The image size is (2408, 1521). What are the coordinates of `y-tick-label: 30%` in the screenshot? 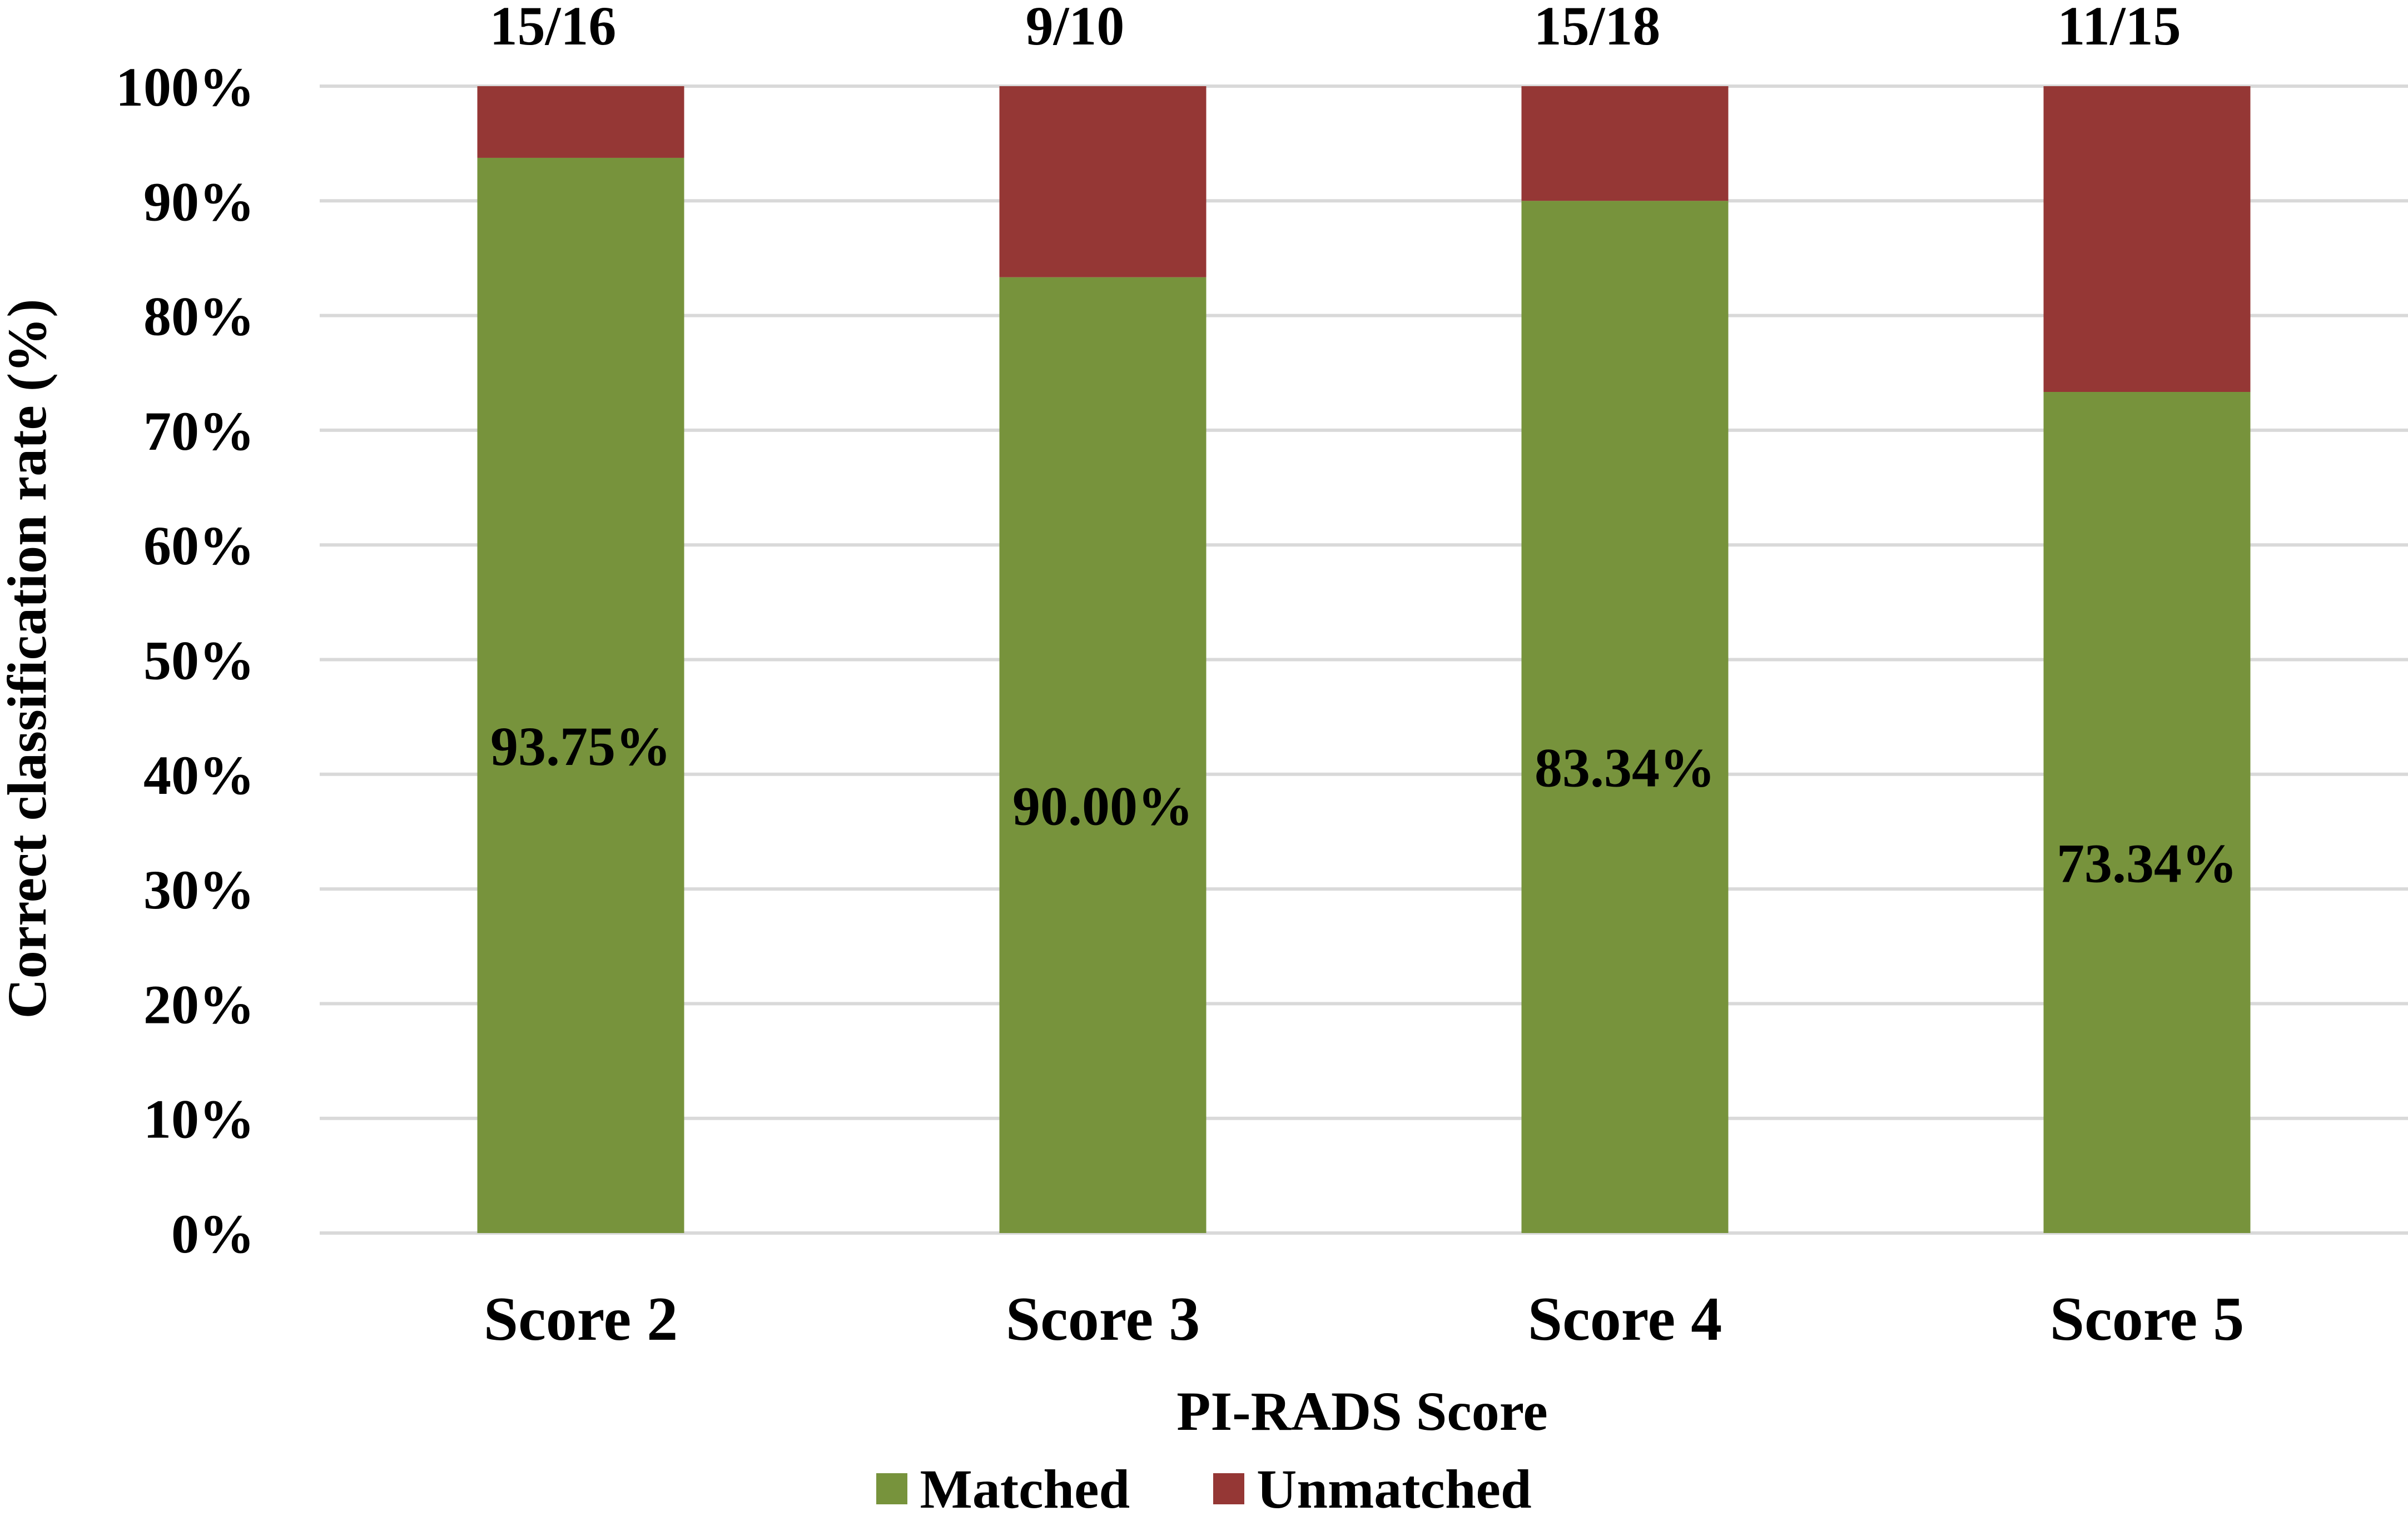 It's located at (199, 890).